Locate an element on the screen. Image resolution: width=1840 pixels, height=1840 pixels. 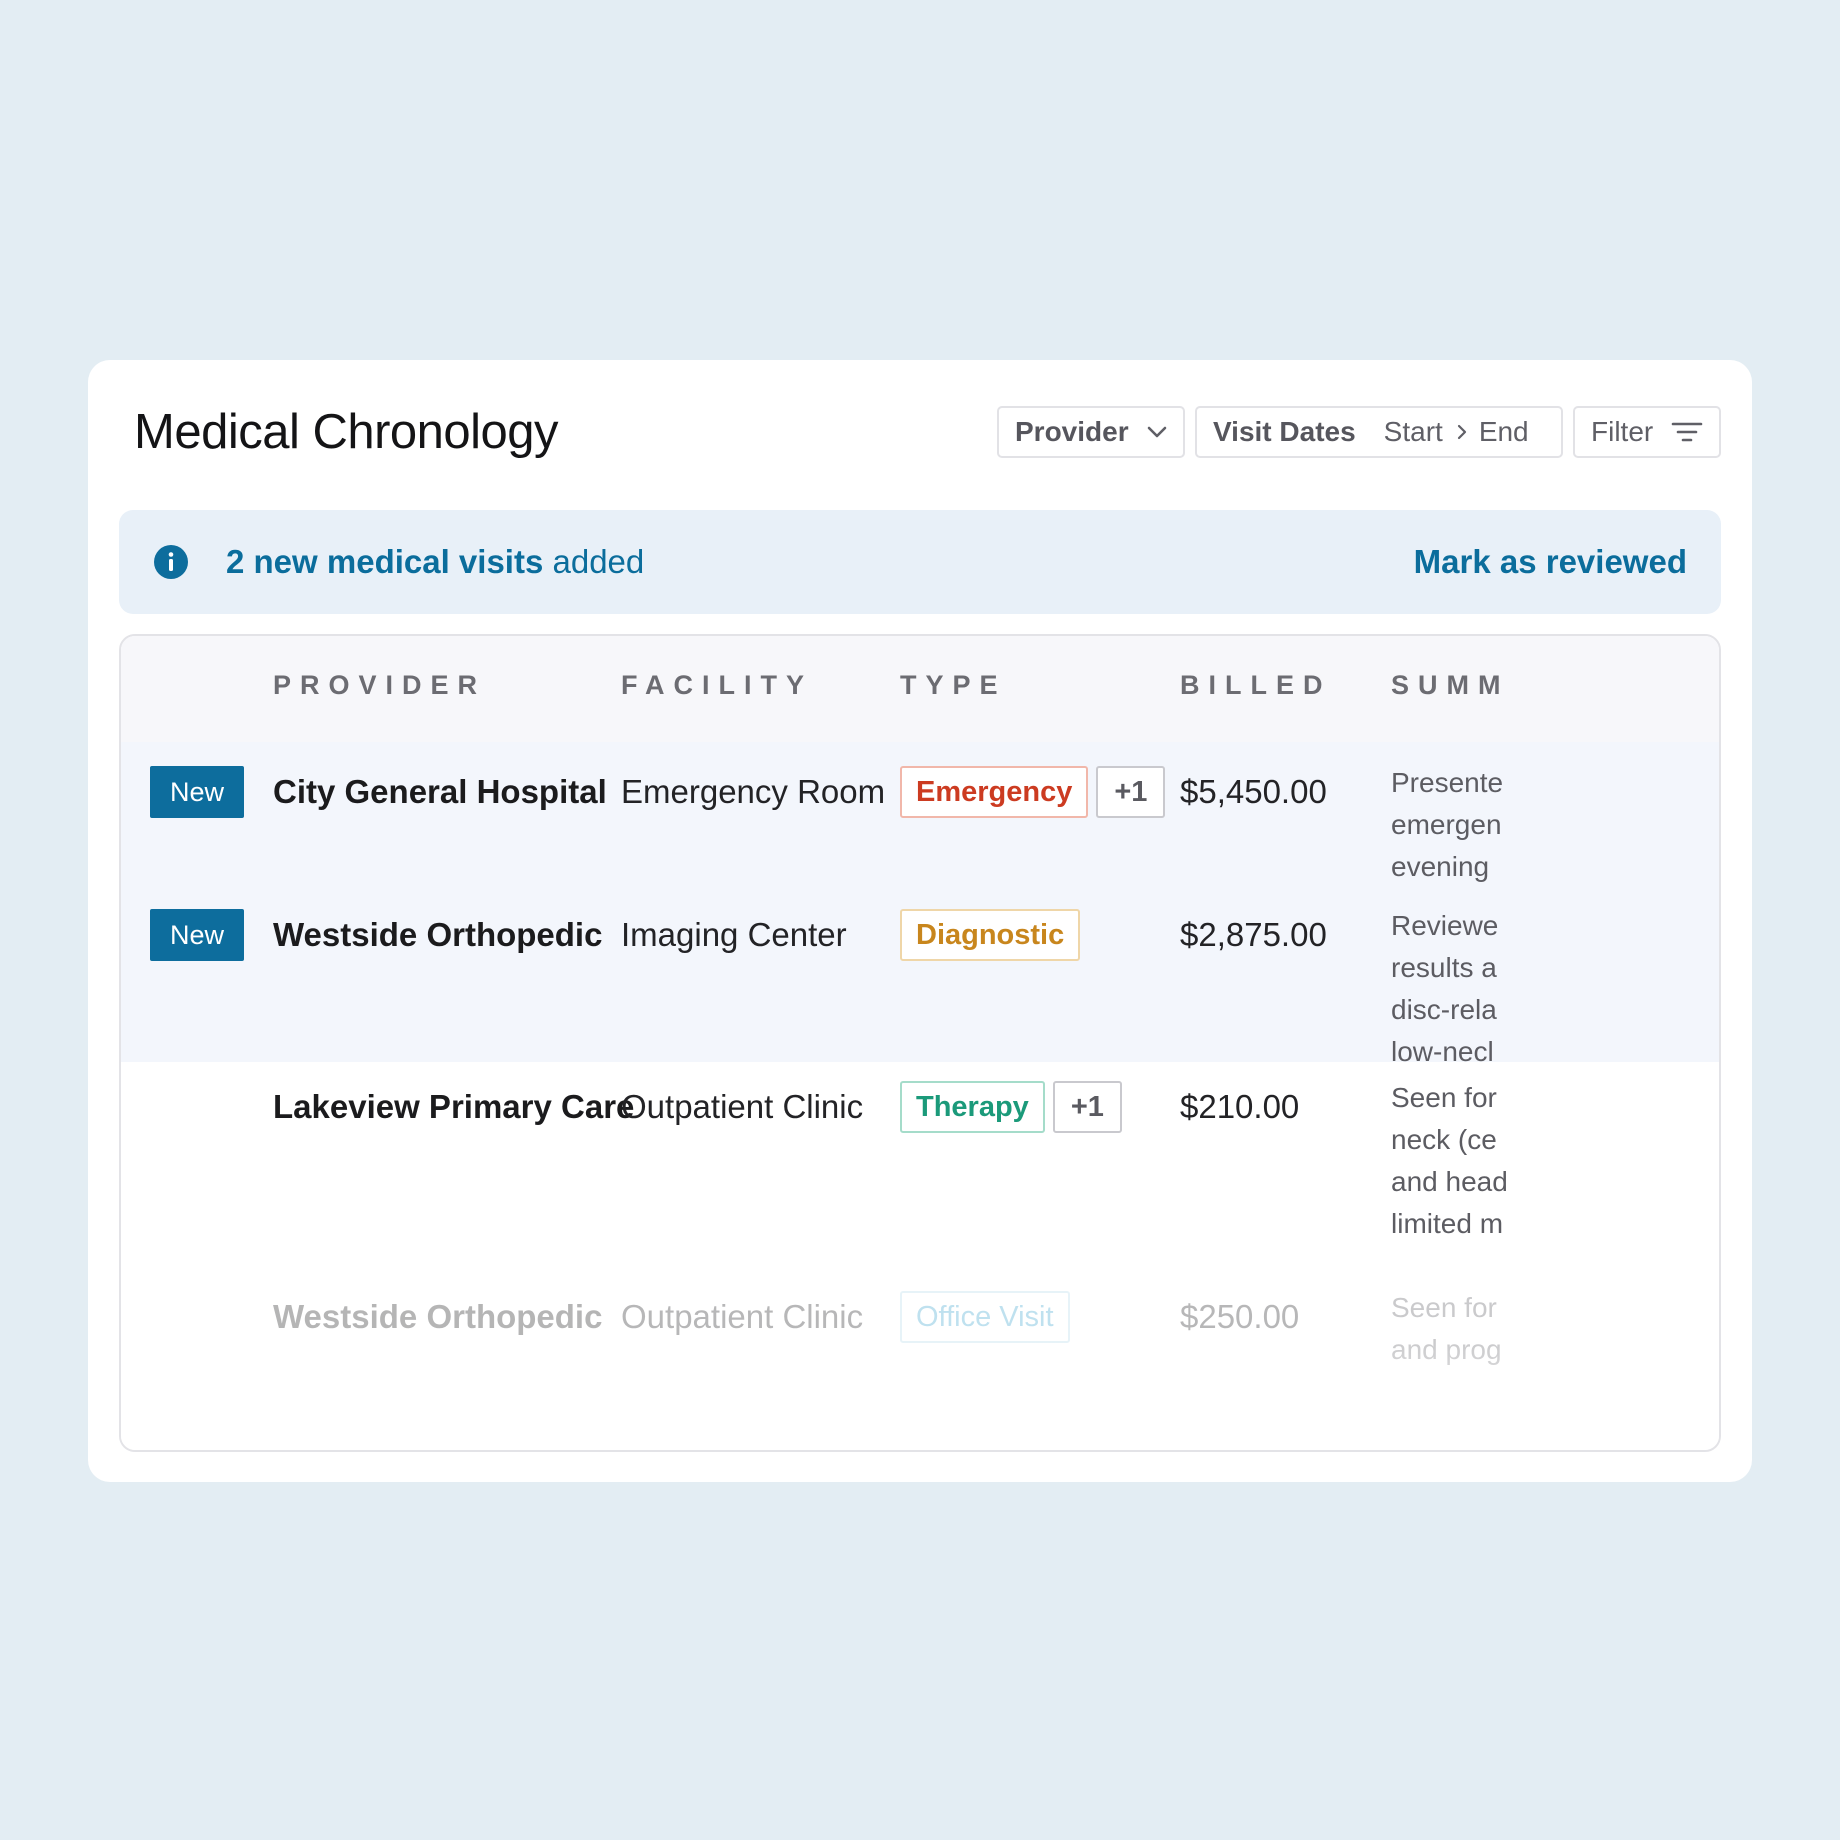
info-icon is located at coordinates (171, 562).